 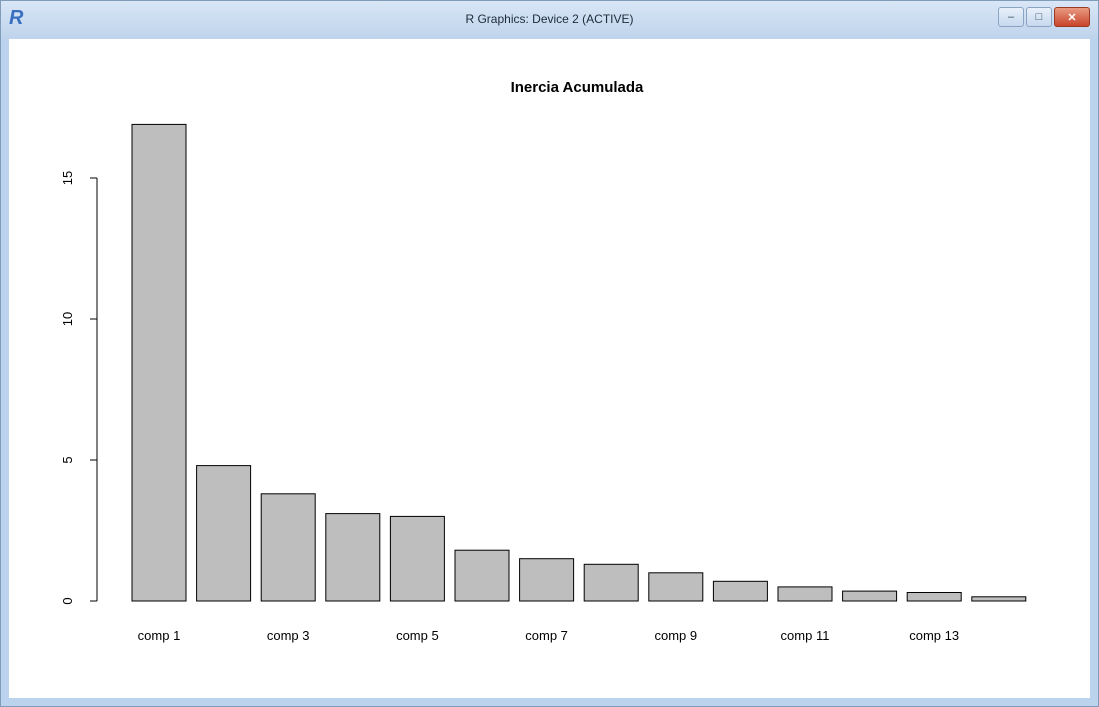 What do you see at coordinates (288, 635) in the screenshot?
I see `x-tick-label: comp 3` at bounding box center [288, 635].